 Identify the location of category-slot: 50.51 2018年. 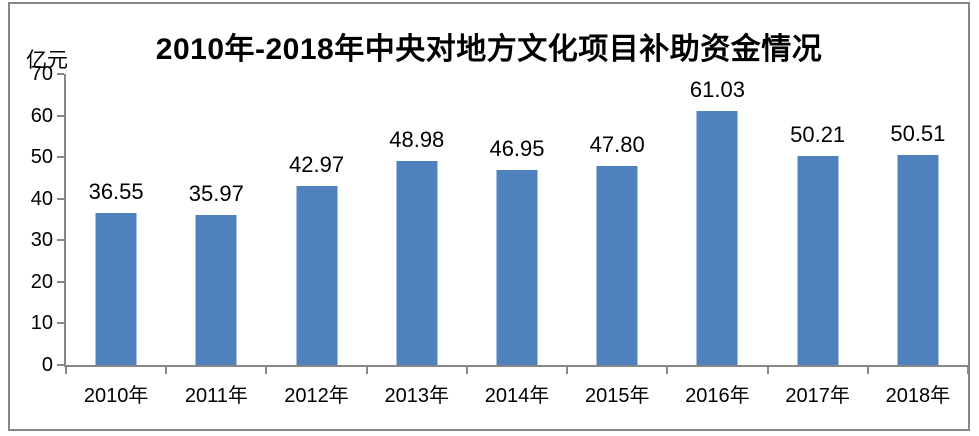
(918, 240).